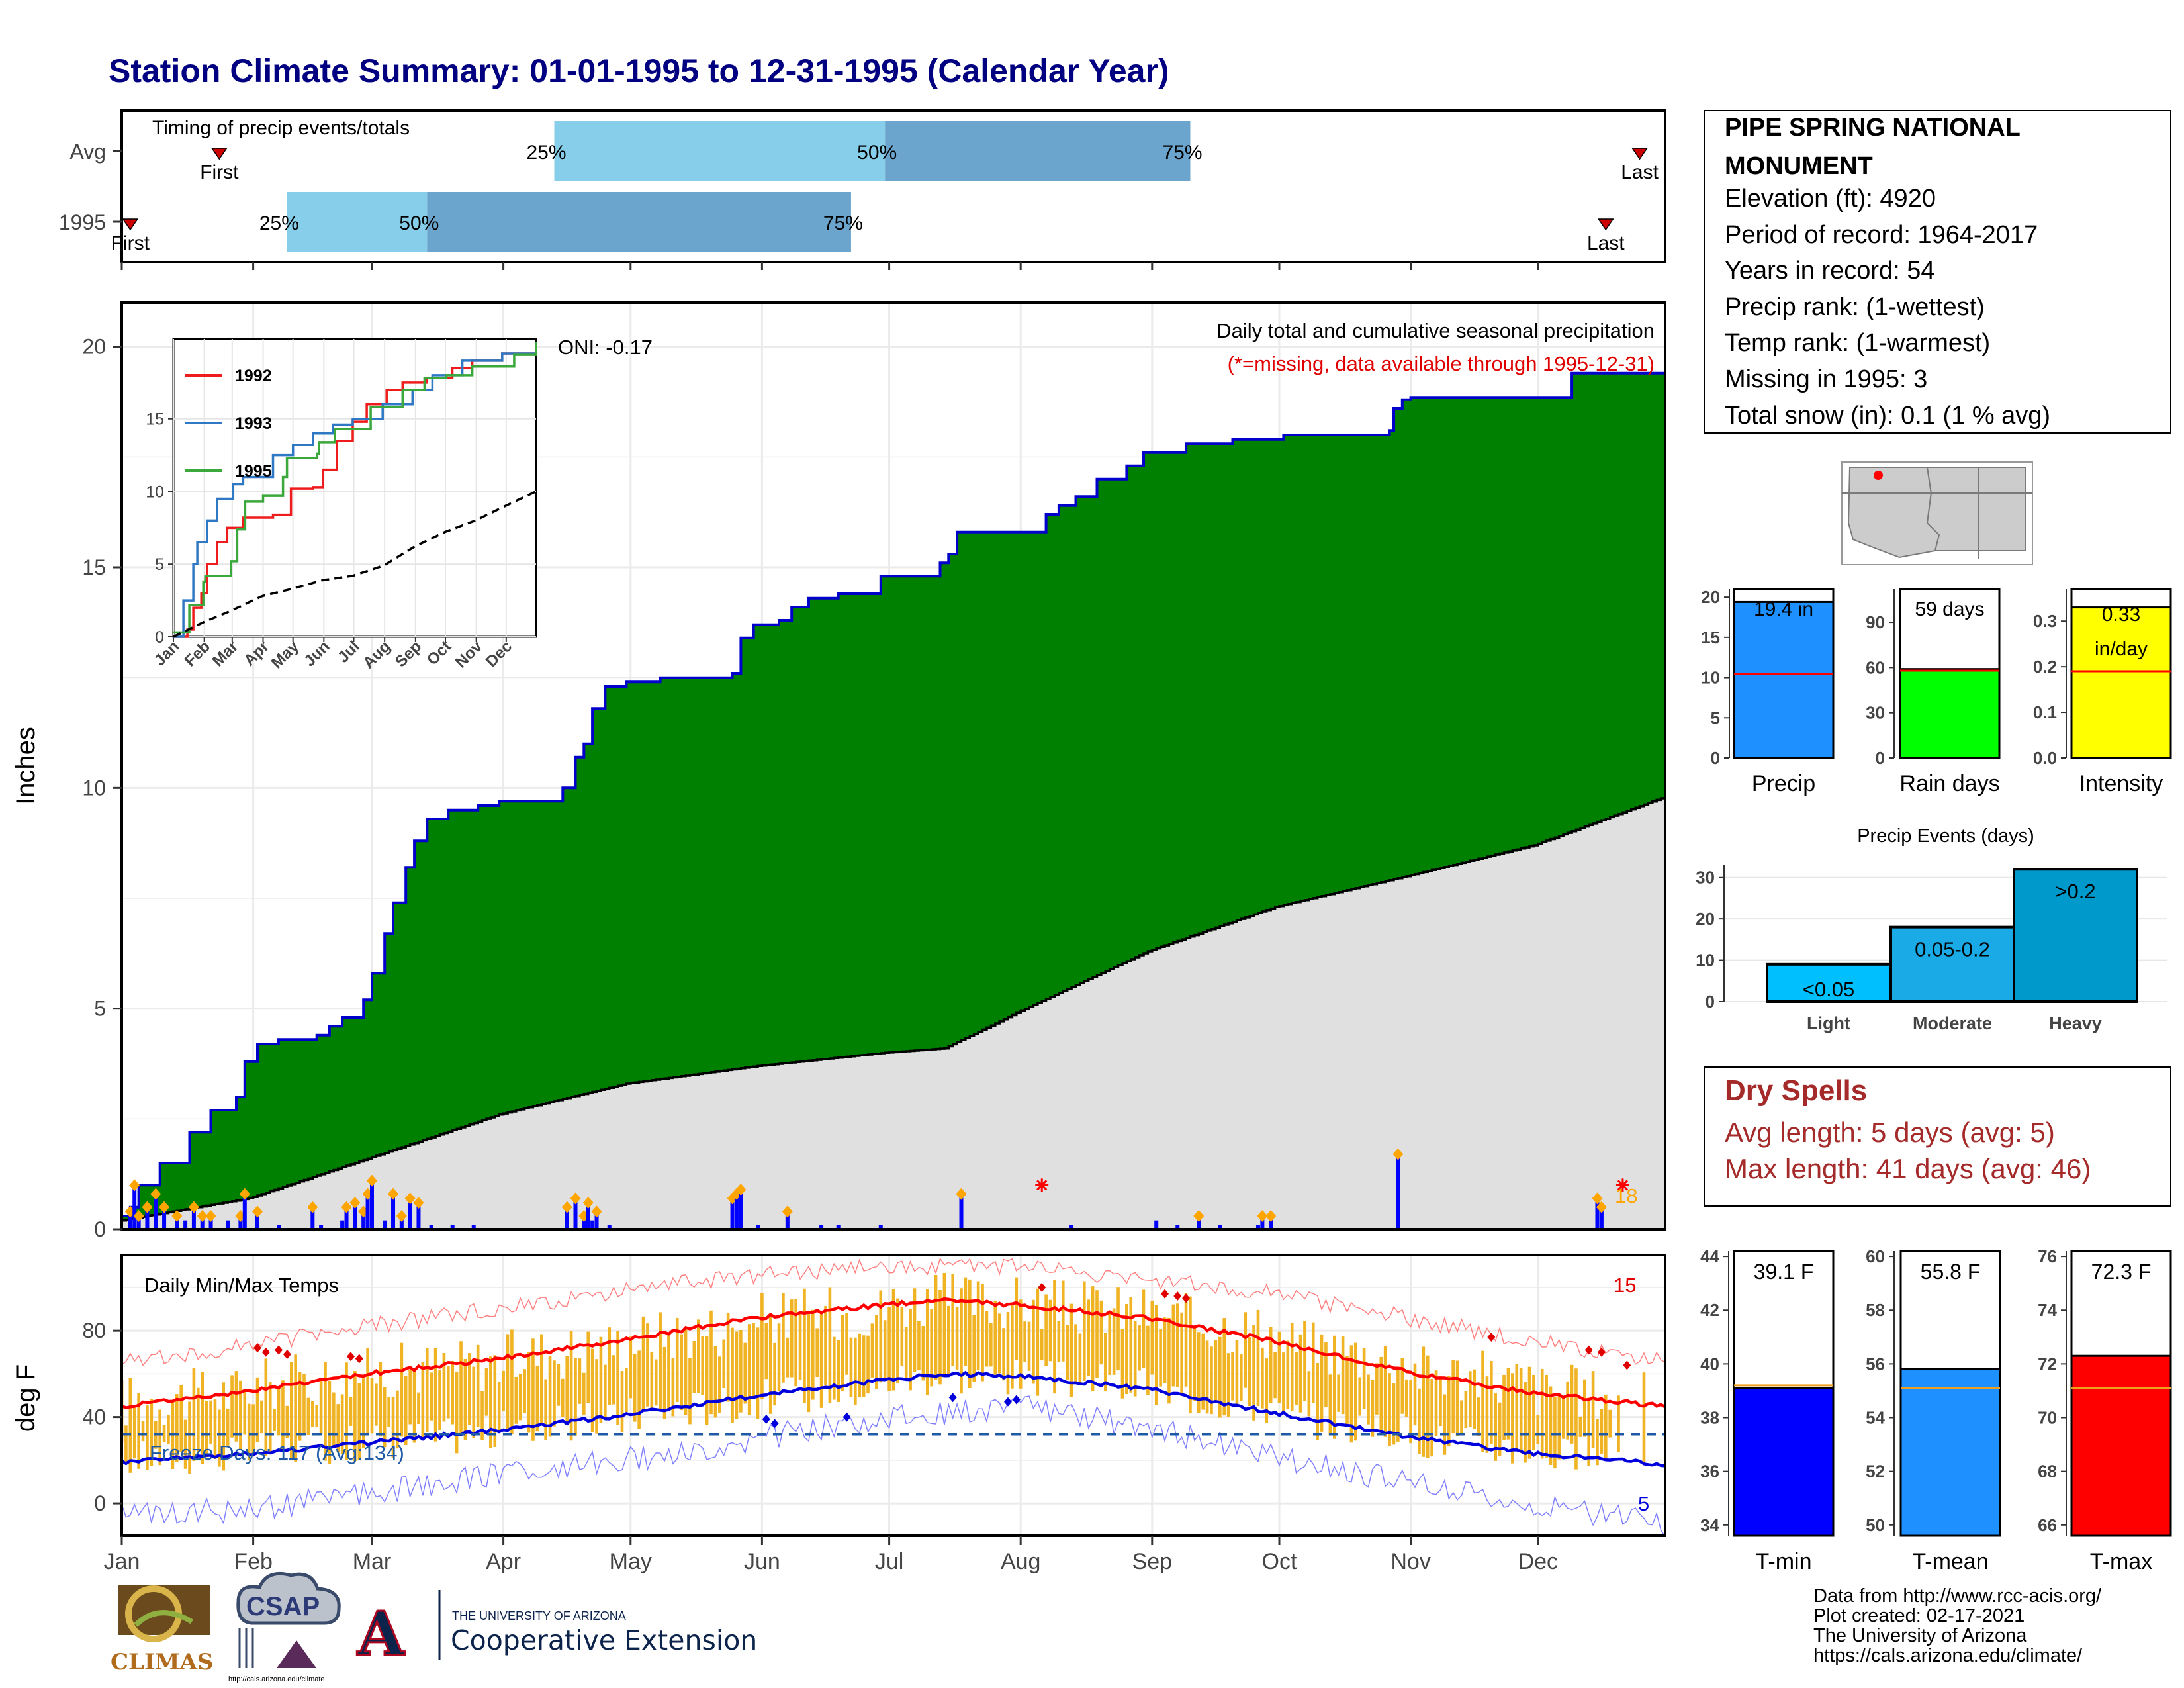 The height and width of the screenshot is (1688, 2184). I want to click on temp-summary-text: 55.8 F, so click(1951, 1272).